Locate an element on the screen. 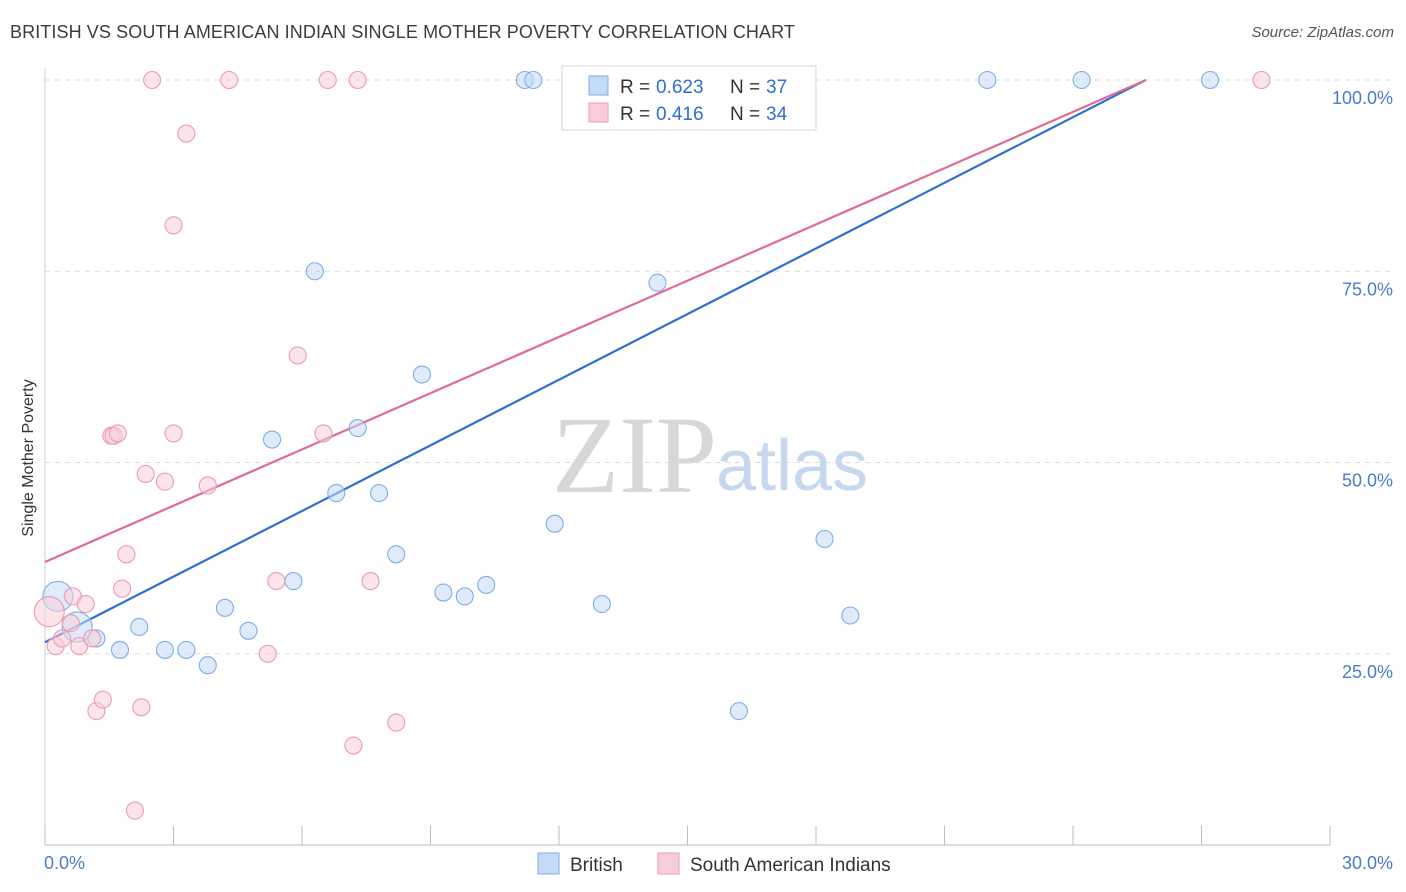 This screenshot has height=892, width=1406. stats-legend-r-value: 0.416 is located at coordinates (680, 114).